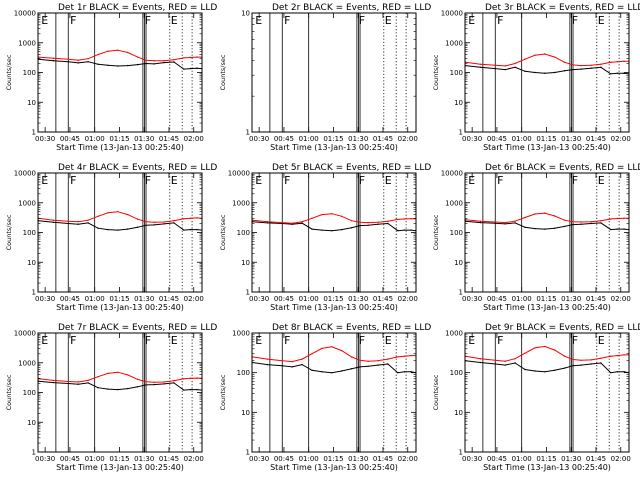 This screenshot has width=640, height=480. Describe the element at coordinates (248, 293) in the screenshot. I see `y-tick-label: 1` at that location.